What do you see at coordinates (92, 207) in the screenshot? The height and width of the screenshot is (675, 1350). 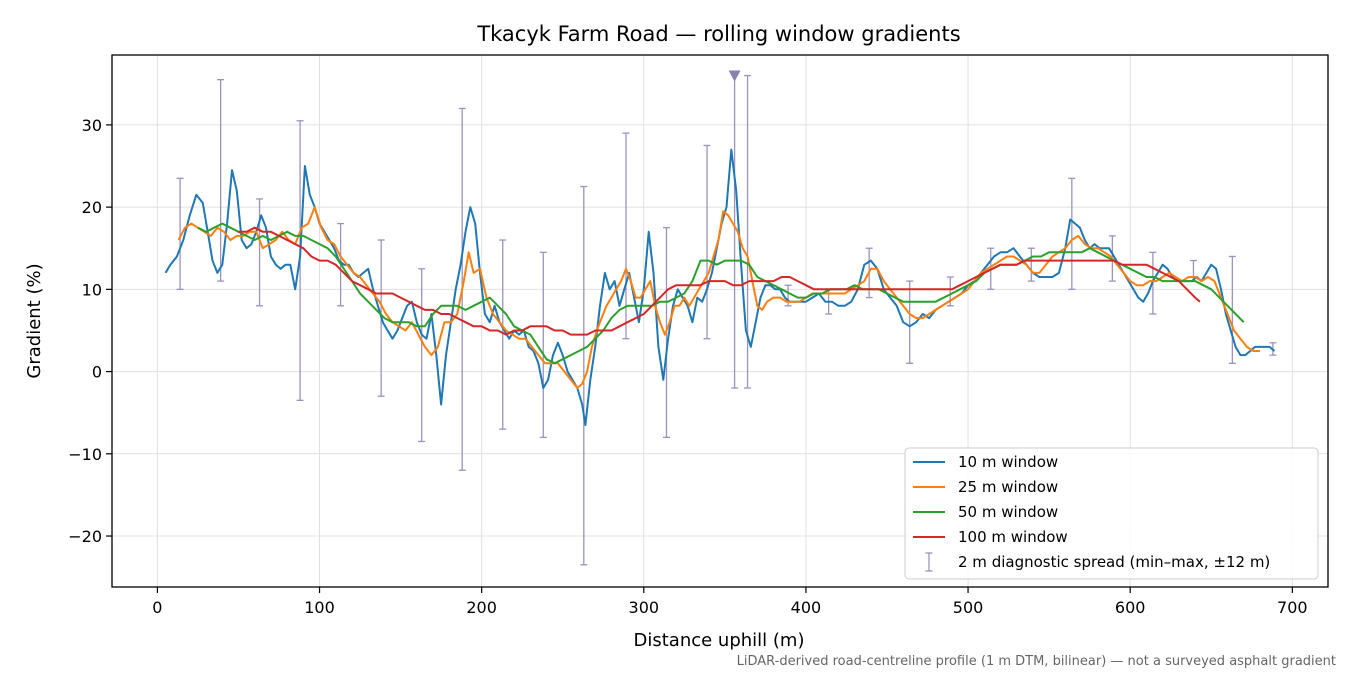 I see `y-tick-label: 20` at bounding box center [92, 207].